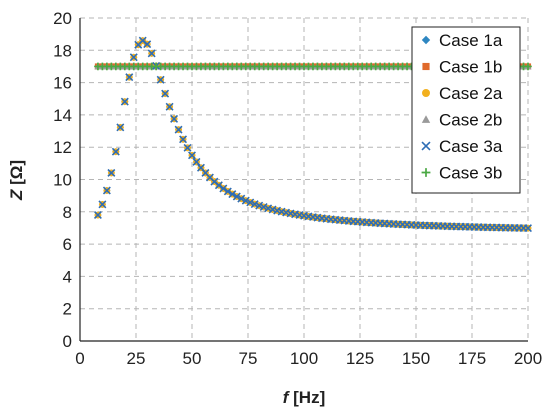  What do you see at coordinates (472, 358) in the screenshot?
I see `x-tick-label: 175` at bounding box center [472, 358].